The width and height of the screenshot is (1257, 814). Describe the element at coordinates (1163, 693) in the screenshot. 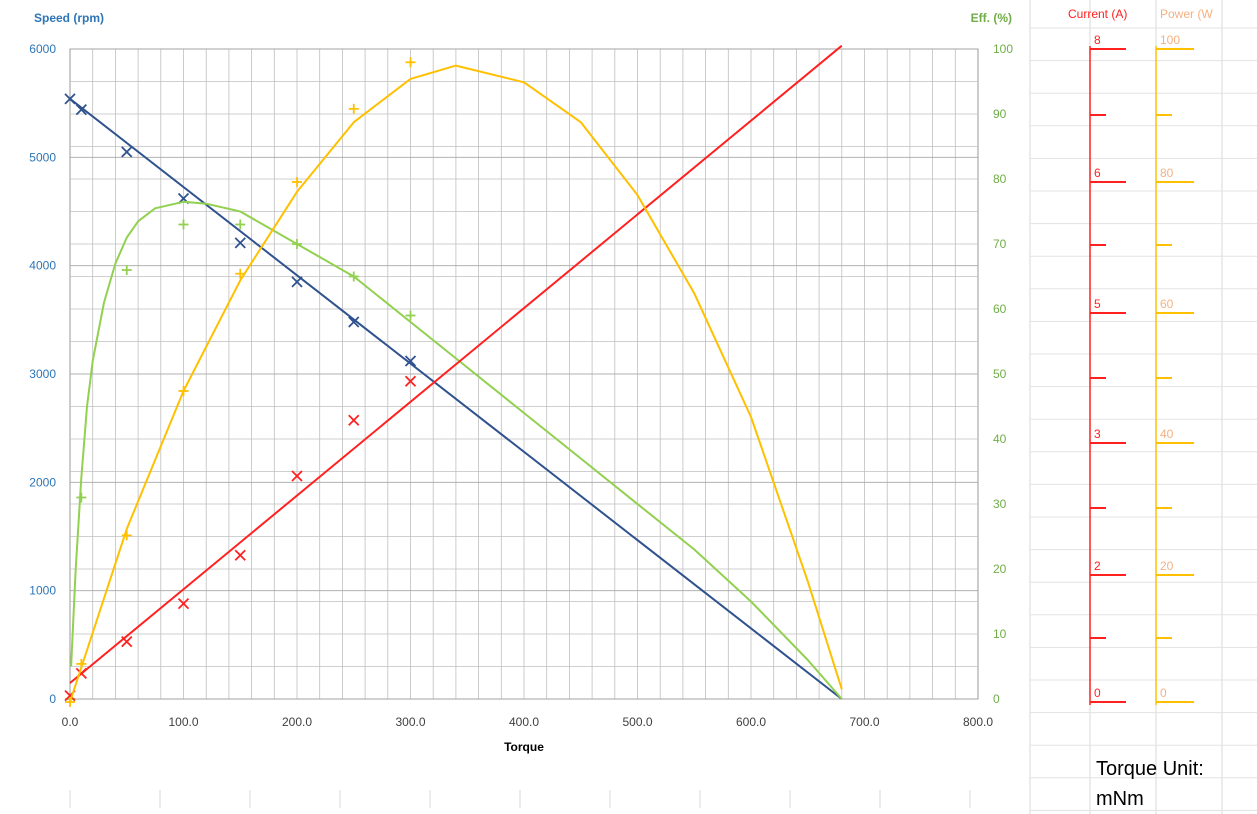

I see `power-tick-label: 0` at that location.